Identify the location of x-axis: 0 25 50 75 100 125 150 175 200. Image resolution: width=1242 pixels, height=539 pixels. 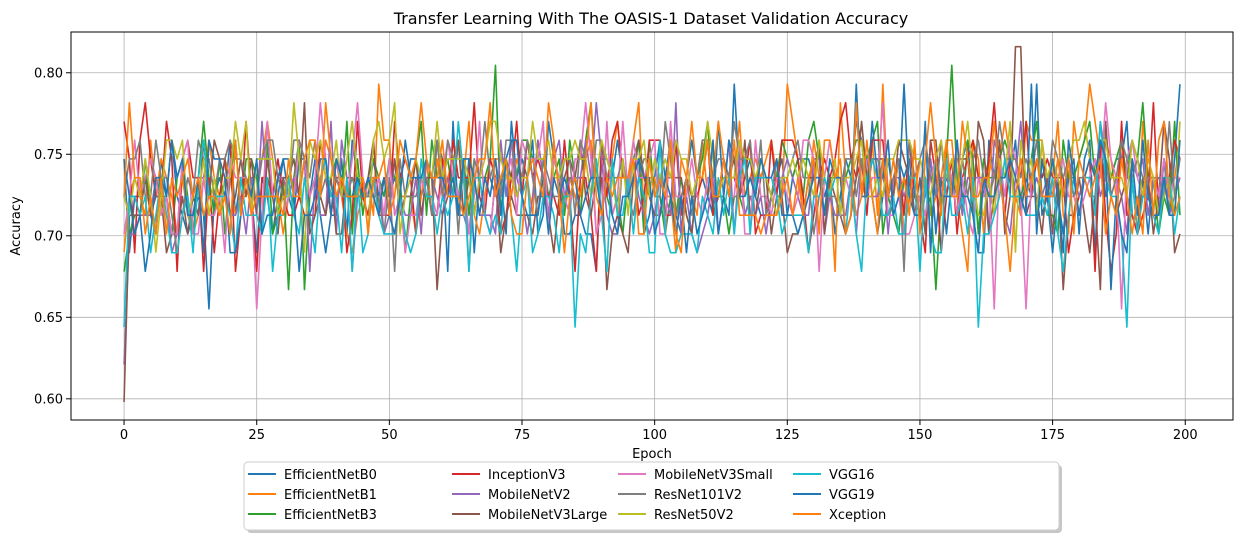
(659, 431).